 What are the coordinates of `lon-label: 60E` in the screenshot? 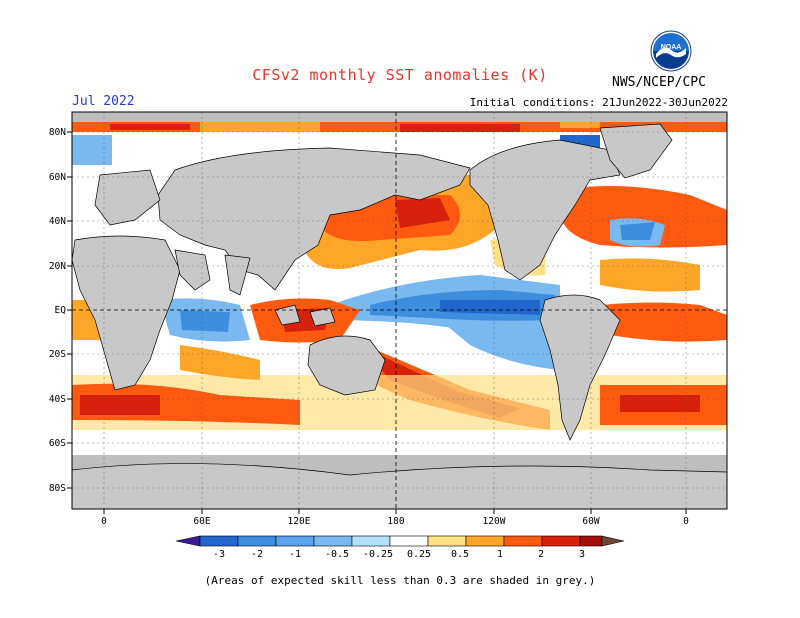 It's located at (201, 521).